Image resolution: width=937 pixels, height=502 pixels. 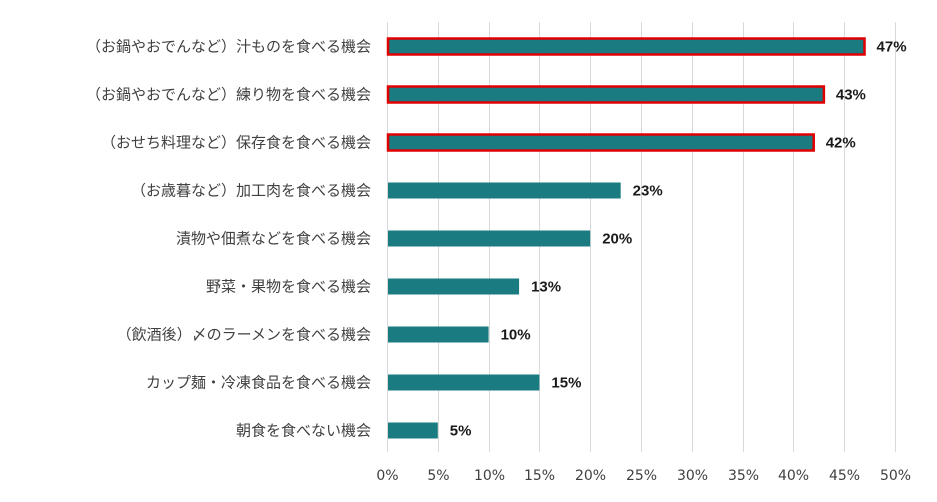 I want to click on x-tick-label: 15%, so click(x=539, y=476).